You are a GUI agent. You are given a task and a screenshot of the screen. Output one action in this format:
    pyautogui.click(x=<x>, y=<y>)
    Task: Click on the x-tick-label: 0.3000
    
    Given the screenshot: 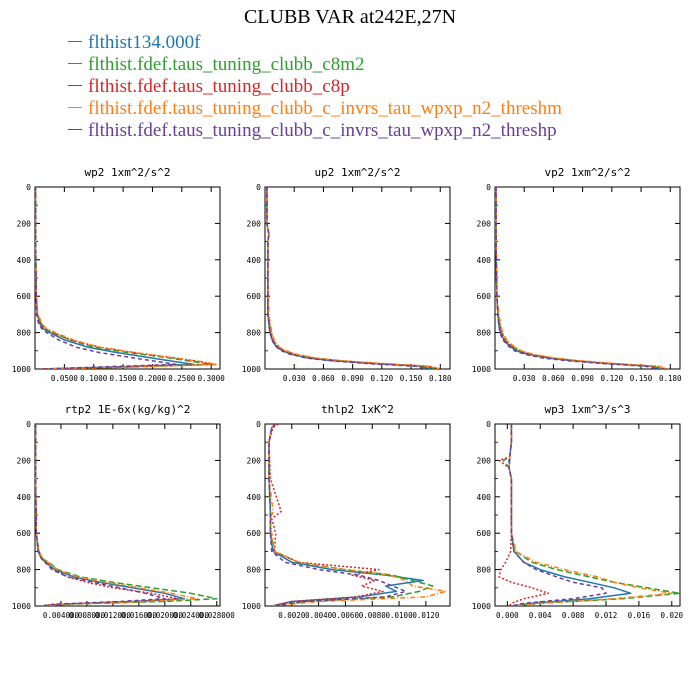 What is the action you would take?
    pyautogui.click(x=212, y=378)
    